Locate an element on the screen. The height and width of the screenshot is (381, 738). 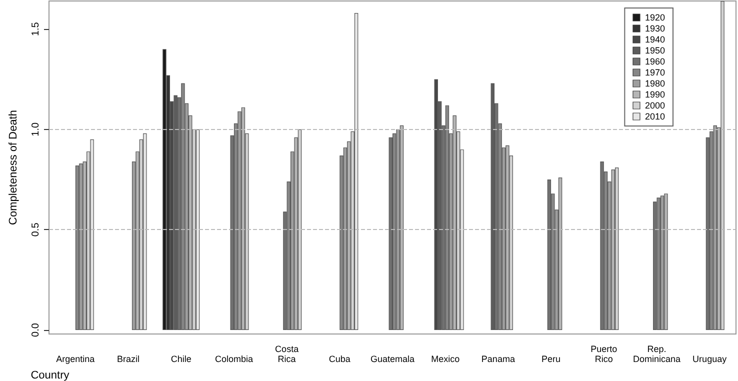
legend-label: 2000 is located at coordinates (655, 105).